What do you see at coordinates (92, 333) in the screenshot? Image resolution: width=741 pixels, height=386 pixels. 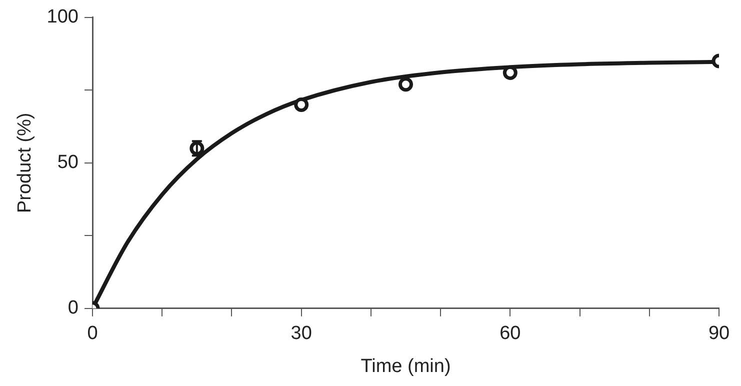 I see `x-tick-label: 0` at bounding box center [92, 333].